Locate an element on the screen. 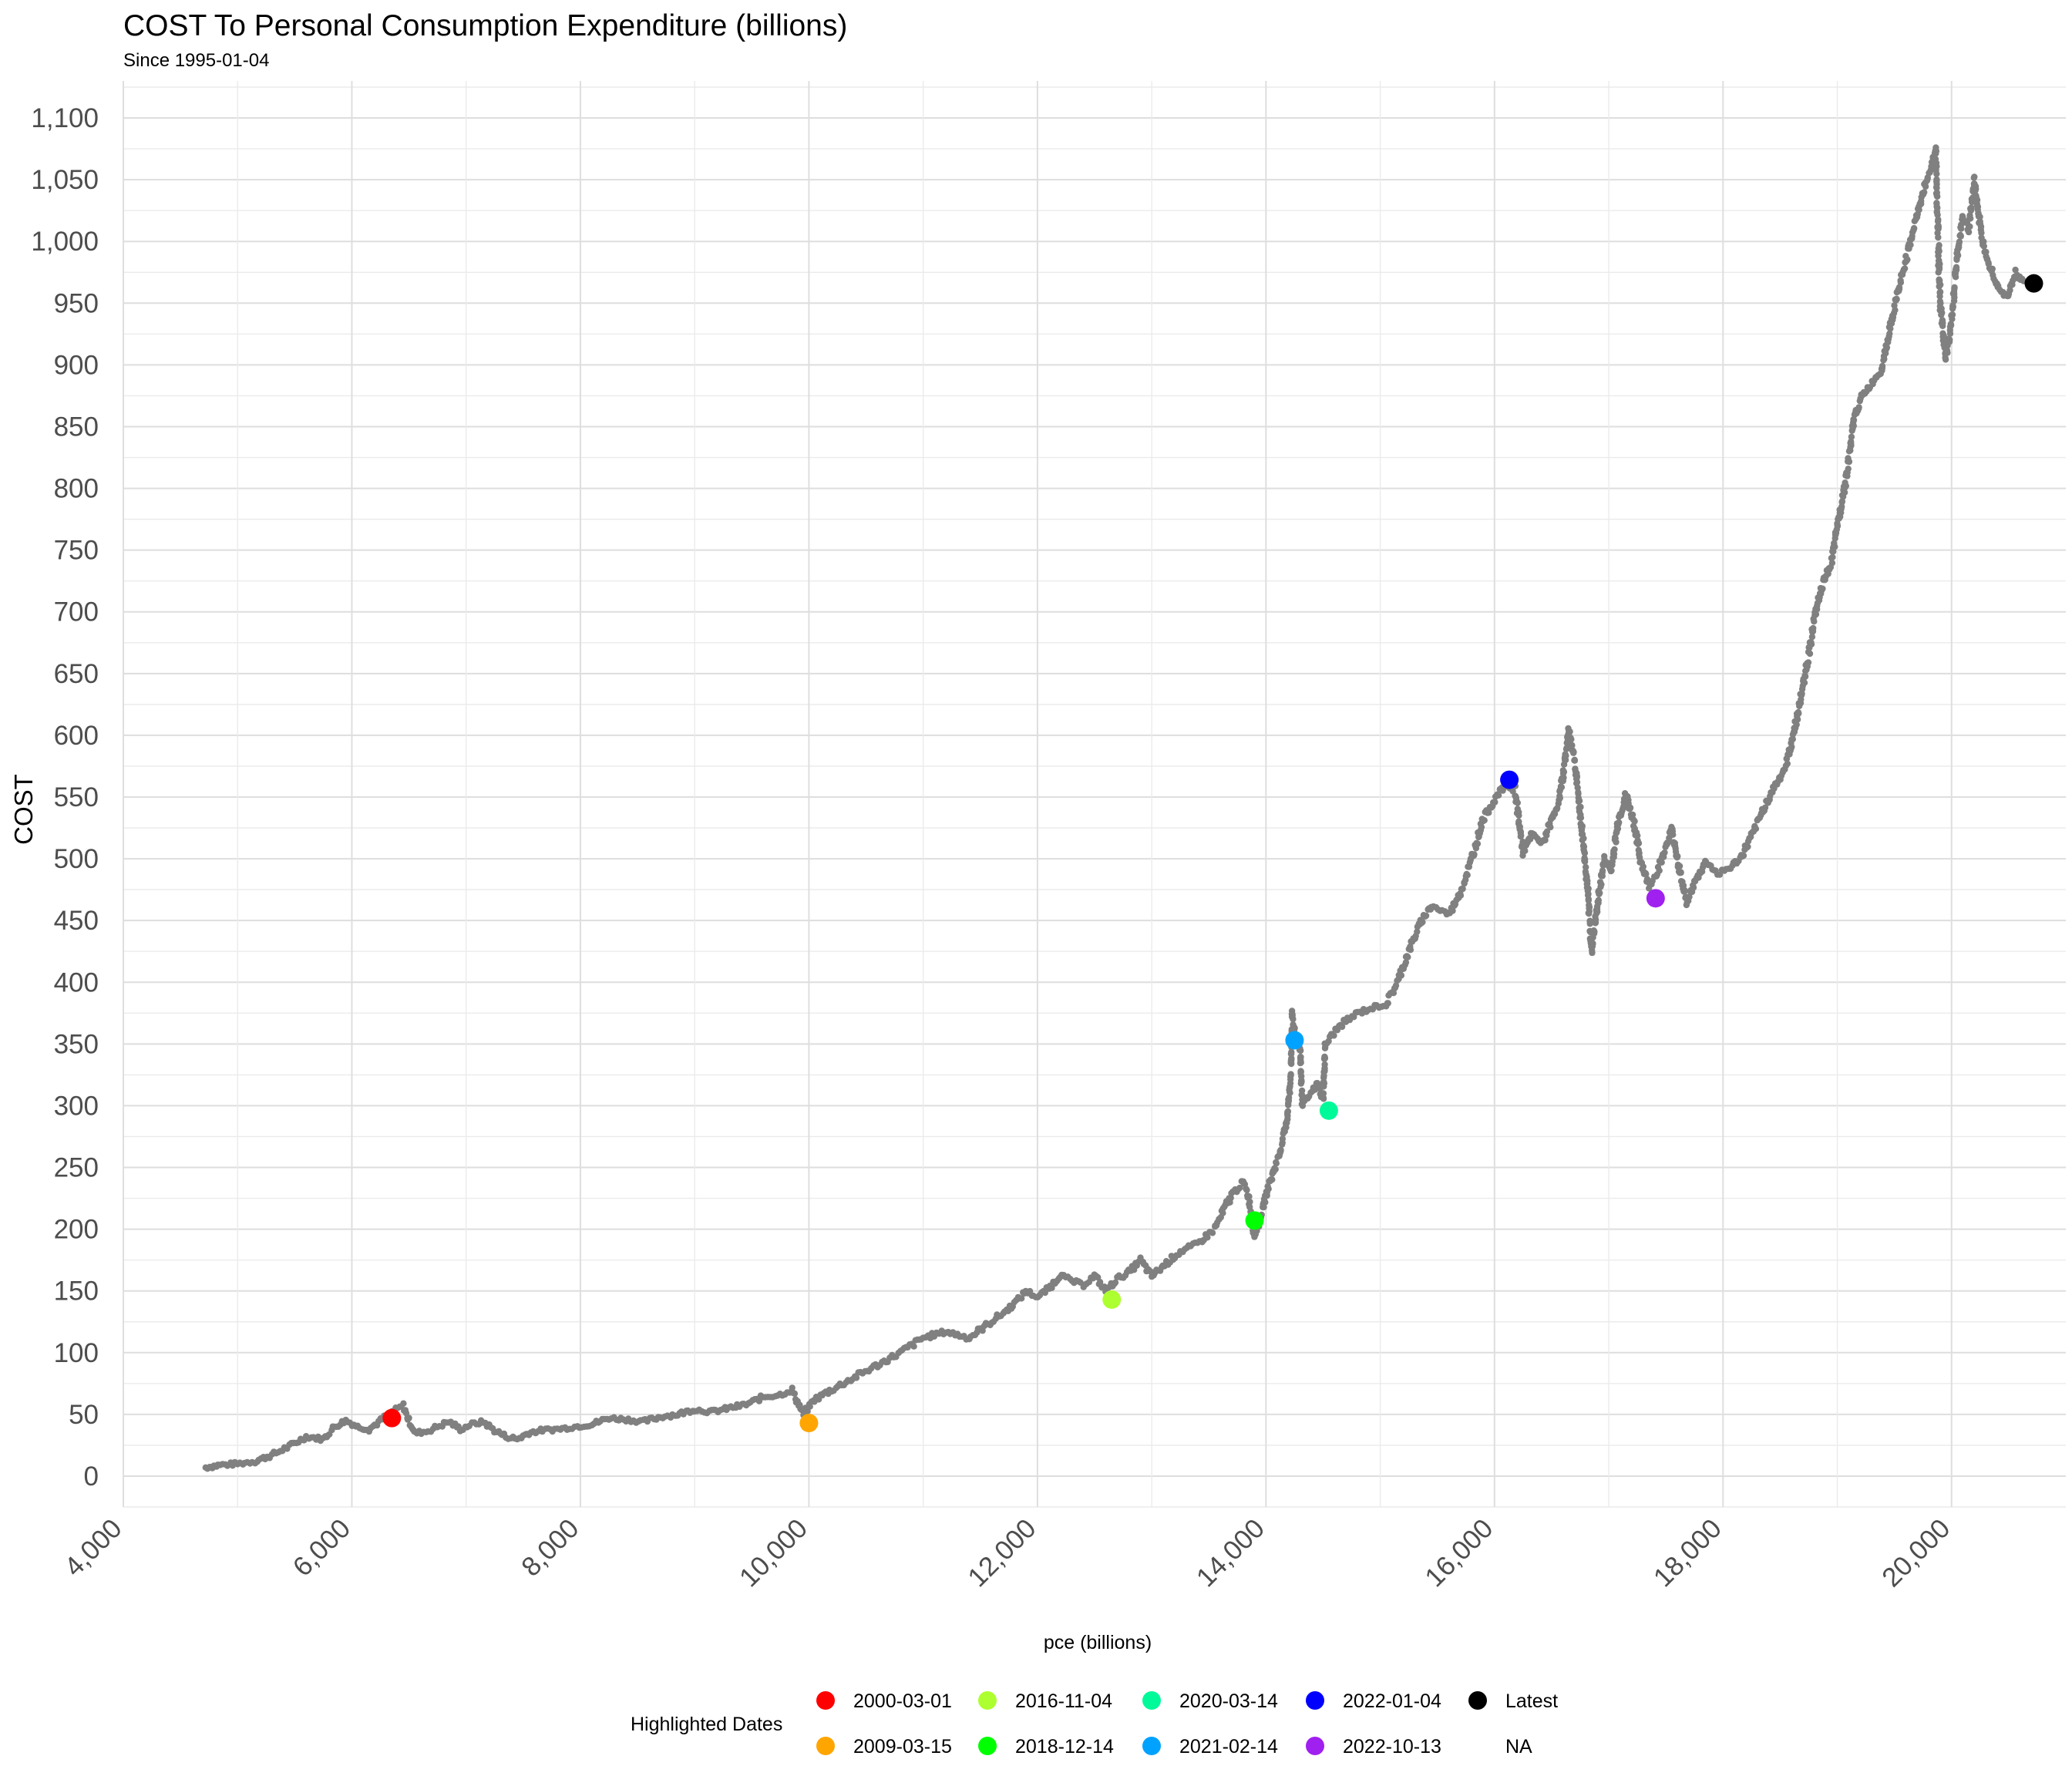 This screenshot has height=1776, width=2072. y-tick-label: 50 is located at coordinates (84, 1415).